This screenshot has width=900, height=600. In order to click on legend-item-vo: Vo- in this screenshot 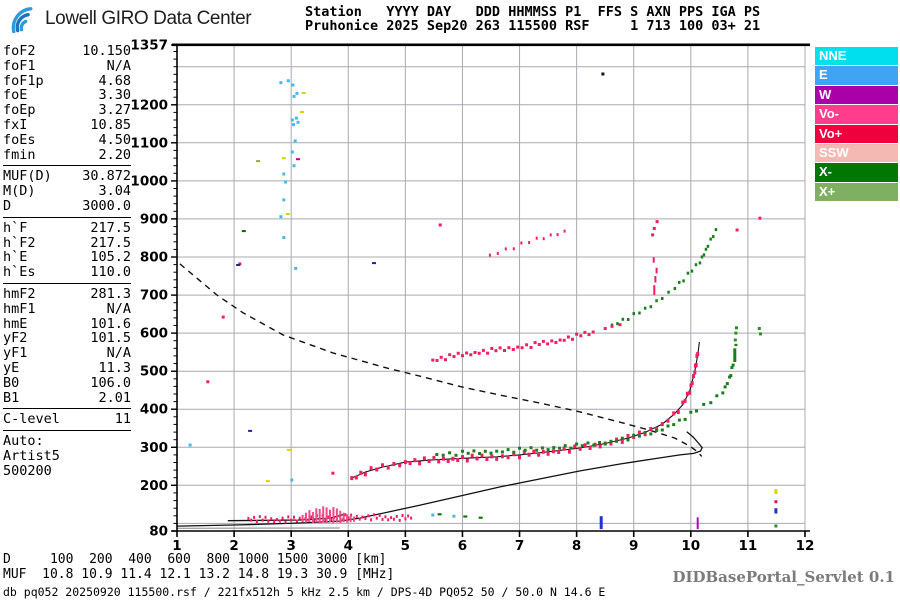, I will do `click(856, 114)`.